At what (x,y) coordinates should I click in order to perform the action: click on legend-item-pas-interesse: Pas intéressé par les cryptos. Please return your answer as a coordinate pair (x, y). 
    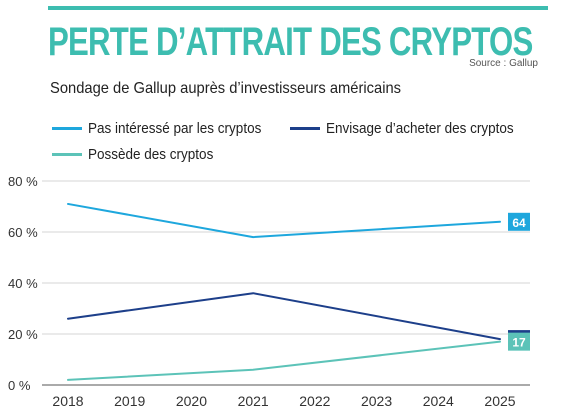
    Looking at the image, I should click on (166, 128).